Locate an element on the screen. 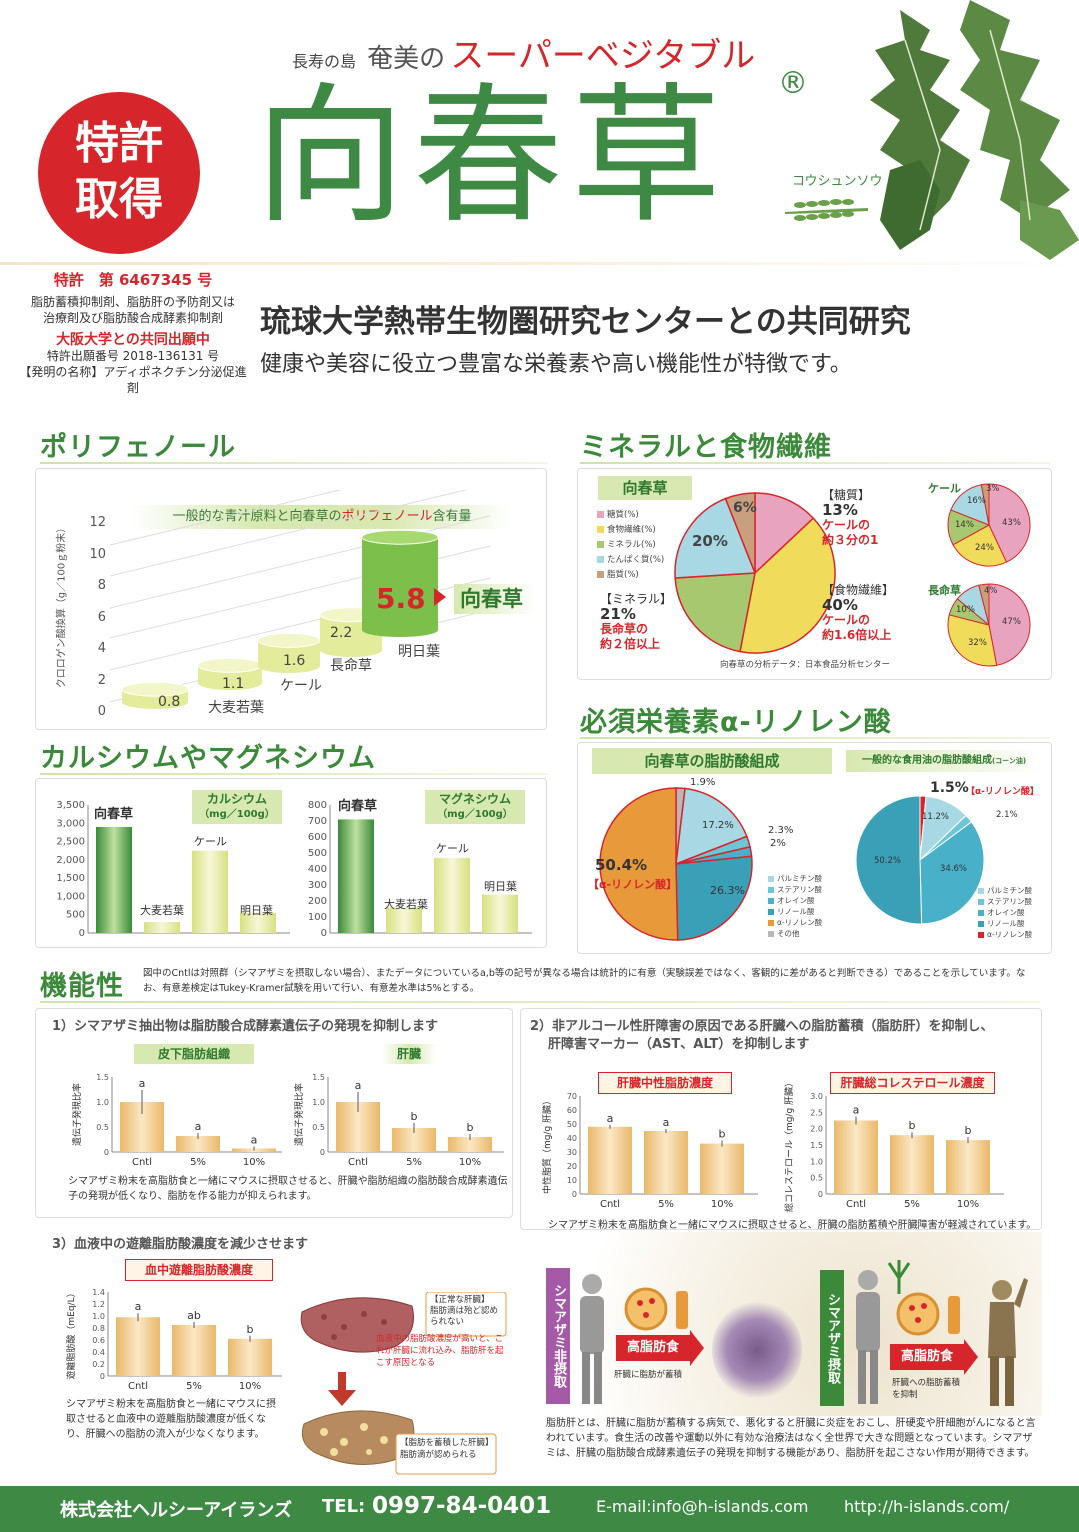 Image resolution: width=1079 pixels, height=1532 pixels. choumei-slice is located at coordinates (972, 640).